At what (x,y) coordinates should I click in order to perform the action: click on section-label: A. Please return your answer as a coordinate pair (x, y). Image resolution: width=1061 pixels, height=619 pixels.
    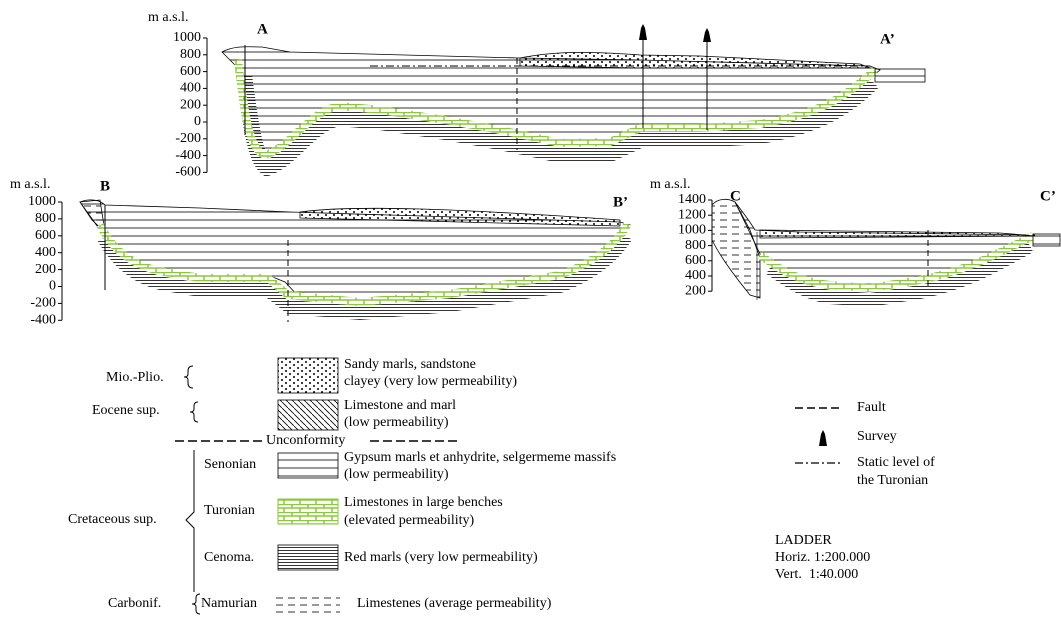
    Looking at the image, I should click on (262, 29).